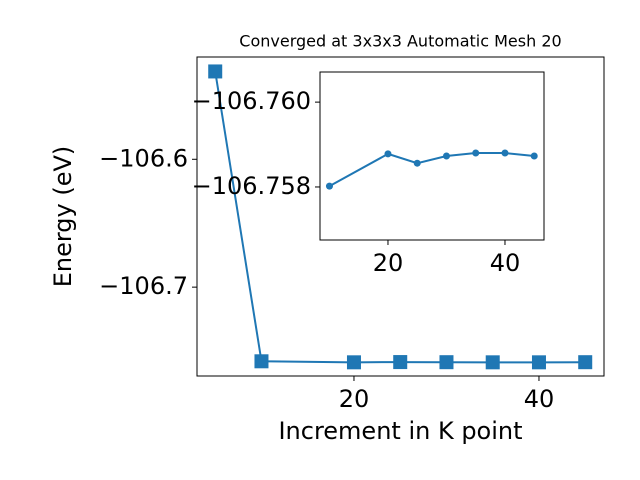 The height and width of the screenshot is (480, 640). What do you see at coordinates (251, 101) in the screenshot?
I see `y-tick-label: −106.760` at bounding box center [251, 101].